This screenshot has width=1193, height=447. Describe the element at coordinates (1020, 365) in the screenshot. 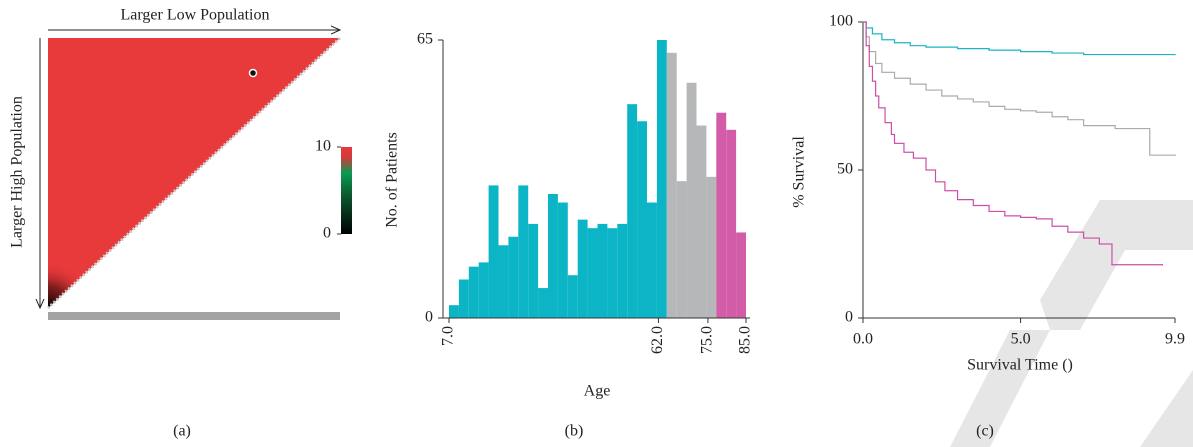

I see `x-axis-label: Survival Time ()` at that location.